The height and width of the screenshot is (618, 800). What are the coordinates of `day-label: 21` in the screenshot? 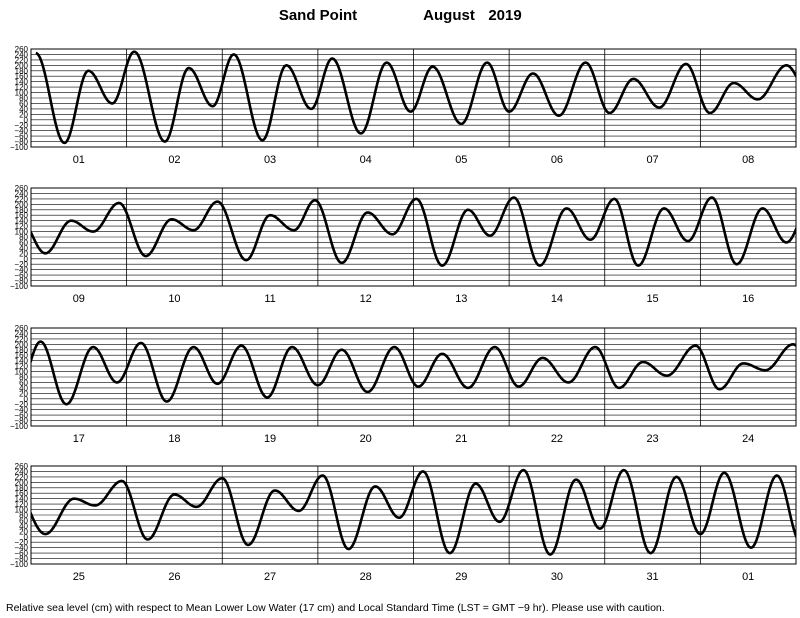 It's located at (461, 439).